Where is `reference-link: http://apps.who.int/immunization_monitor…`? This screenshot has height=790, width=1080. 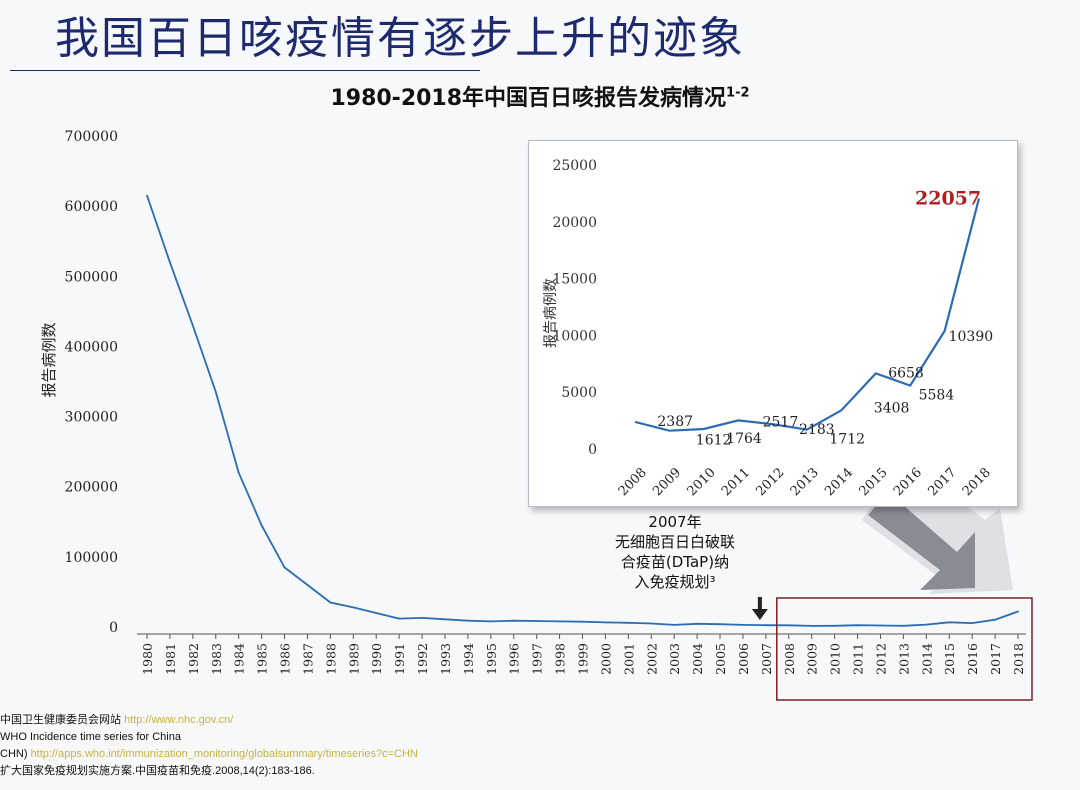
reference-link: http://apps.who.int/immunization_monitor… is located at coordinates (224, 754).